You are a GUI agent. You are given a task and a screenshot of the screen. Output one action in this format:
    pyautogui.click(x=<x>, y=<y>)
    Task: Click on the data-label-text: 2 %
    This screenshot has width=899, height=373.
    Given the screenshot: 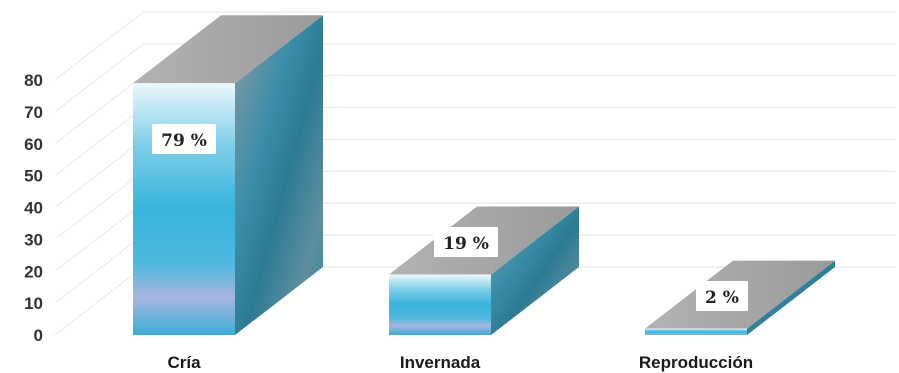 What is the action you would take?
    pyautogui.click(x=722, y=298)
    